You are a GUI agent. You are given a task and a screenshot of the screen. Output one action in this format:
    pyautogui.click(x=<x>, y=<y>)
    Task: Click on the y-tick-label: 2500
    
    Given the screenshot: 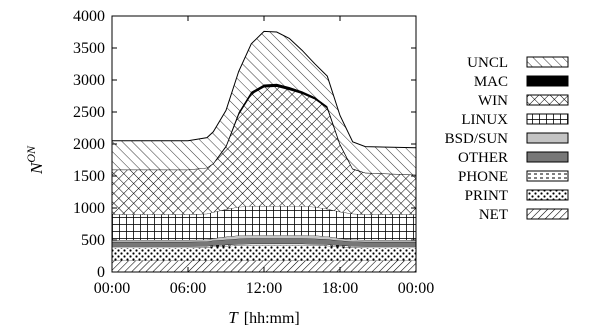 What is the action you would take?
    pyautogui.click(x=89, y=112)
    